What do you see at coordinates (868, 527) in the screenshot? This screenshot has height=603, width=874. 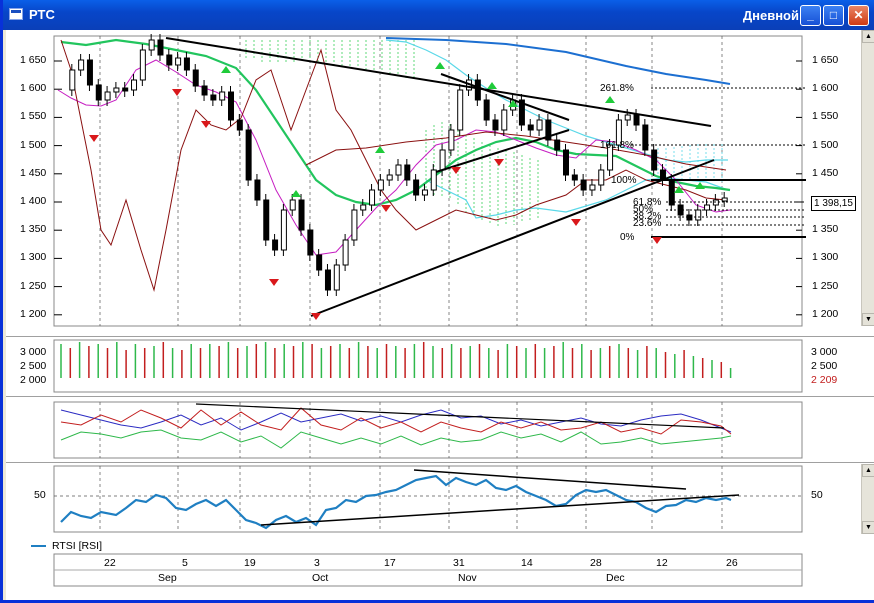 I see `rsi-scroll-down-button: ▼` at bounding box center [868, 527].